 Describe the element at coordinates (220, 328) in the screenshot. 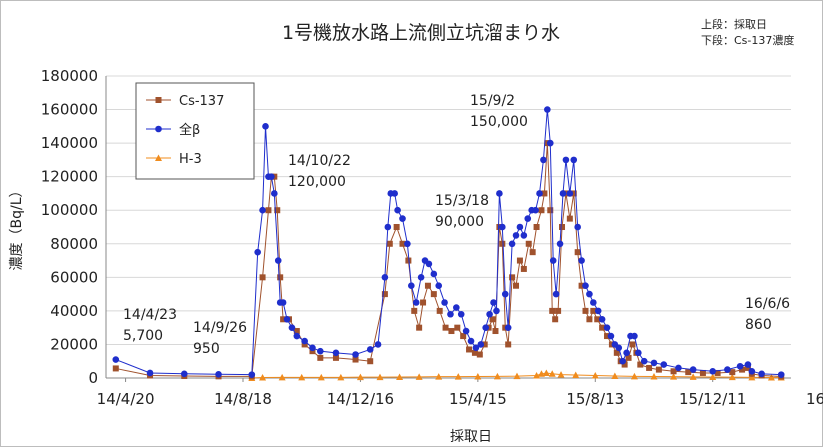

I see `annotation-date: 14/9/26` at that location.